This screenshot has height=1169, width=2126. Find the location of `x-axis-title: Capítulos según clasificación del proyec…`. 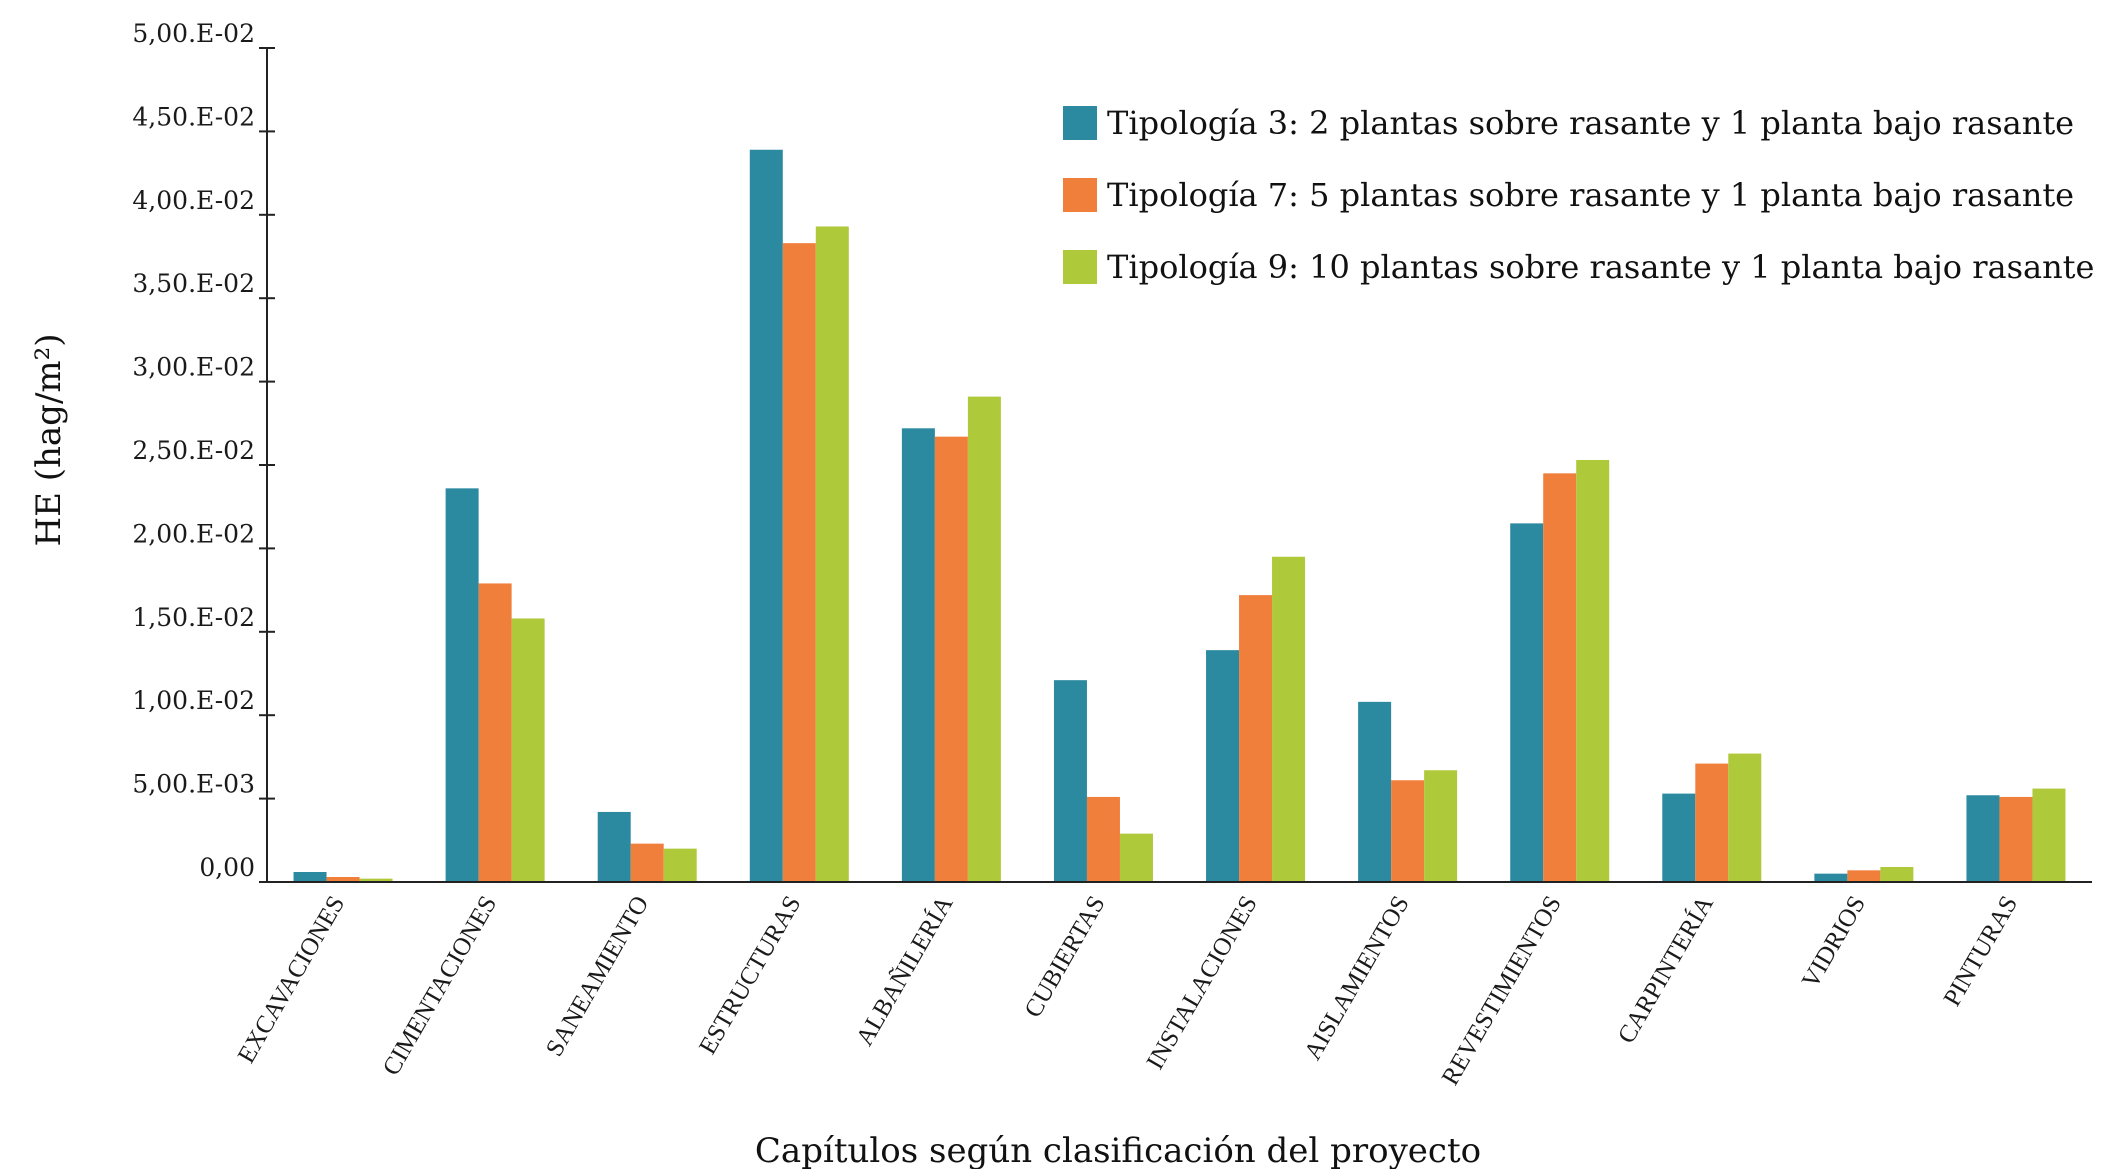

x-axis-title: Capítulos según clasificación del proyec… is located at coordinates (1118, 1150).